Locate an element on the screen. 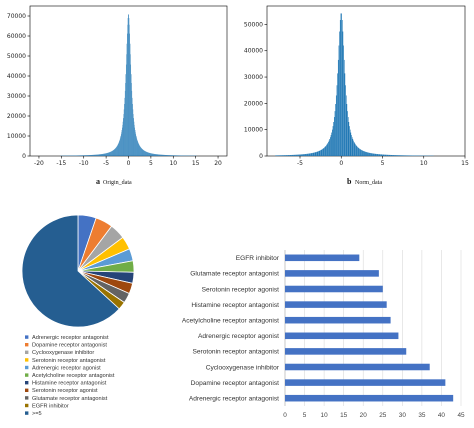 Image resolution: width=474 pixels, height=428 pixels. legend-label: Adrenergic receptor antagonist is located at coordinates (70, 338).